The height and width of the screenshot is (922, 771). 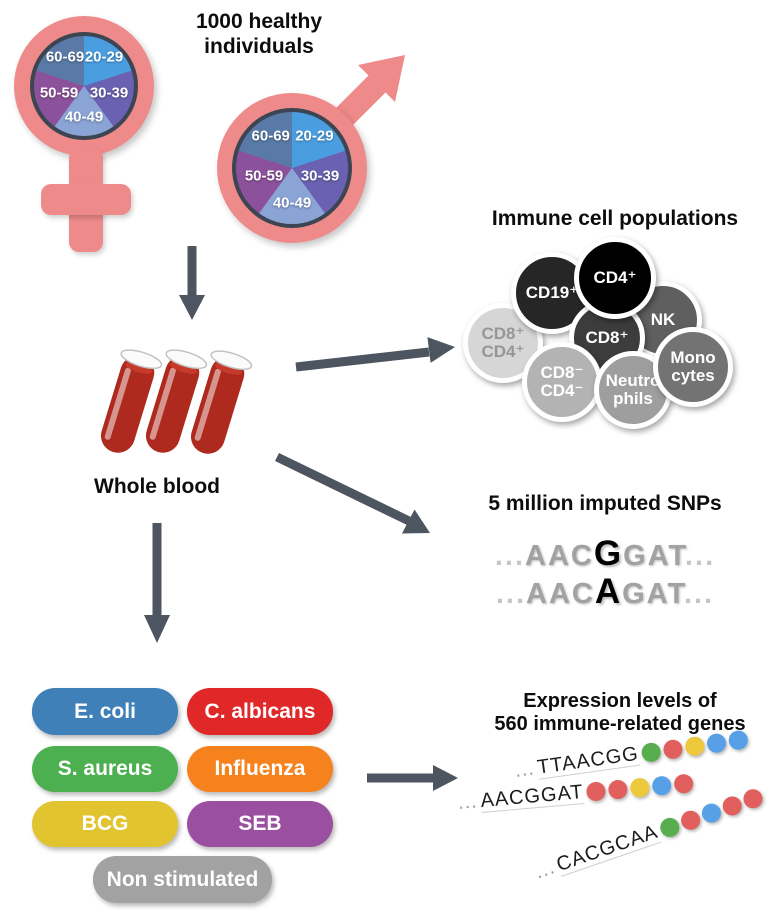 I want to click on female-symbol-crossbar, so click(x=86, y=199).